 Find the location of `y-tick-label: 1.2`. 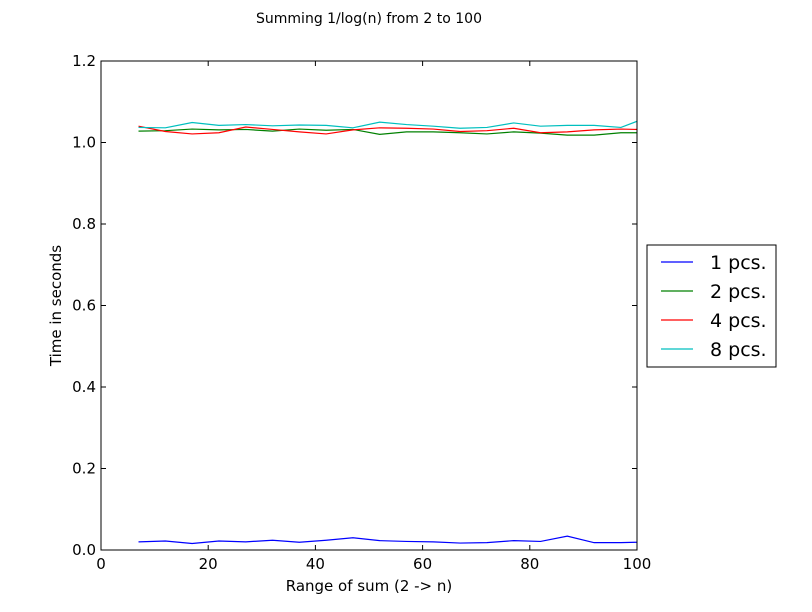

y-tick-label: 1.2 is located at coordinates (84, 61).